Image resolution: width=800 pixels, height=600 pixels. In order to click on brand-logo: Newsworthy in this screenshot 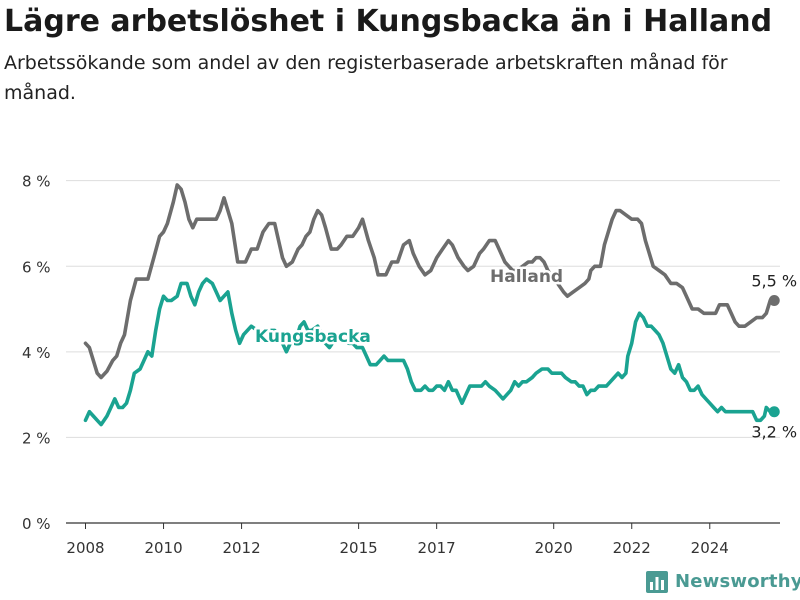, I will do `click(722, 581)`.